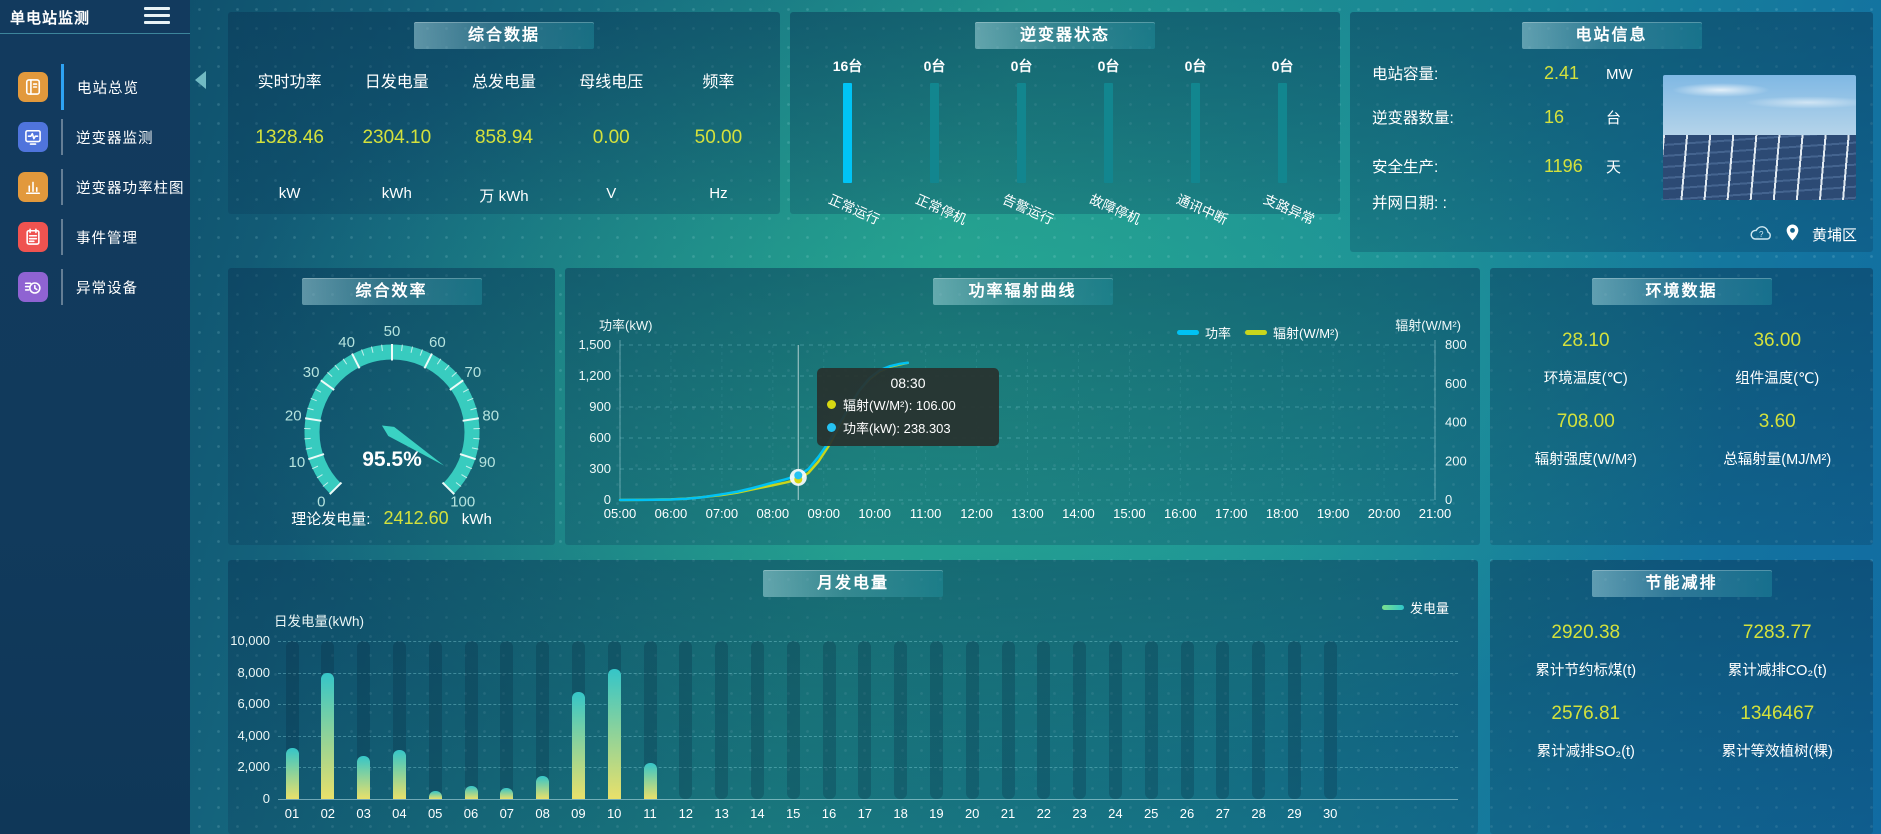 This screenshot has width=1881, height=834. I want to click on inverter-status-label-text: 故障停机, so click(1114, 209).